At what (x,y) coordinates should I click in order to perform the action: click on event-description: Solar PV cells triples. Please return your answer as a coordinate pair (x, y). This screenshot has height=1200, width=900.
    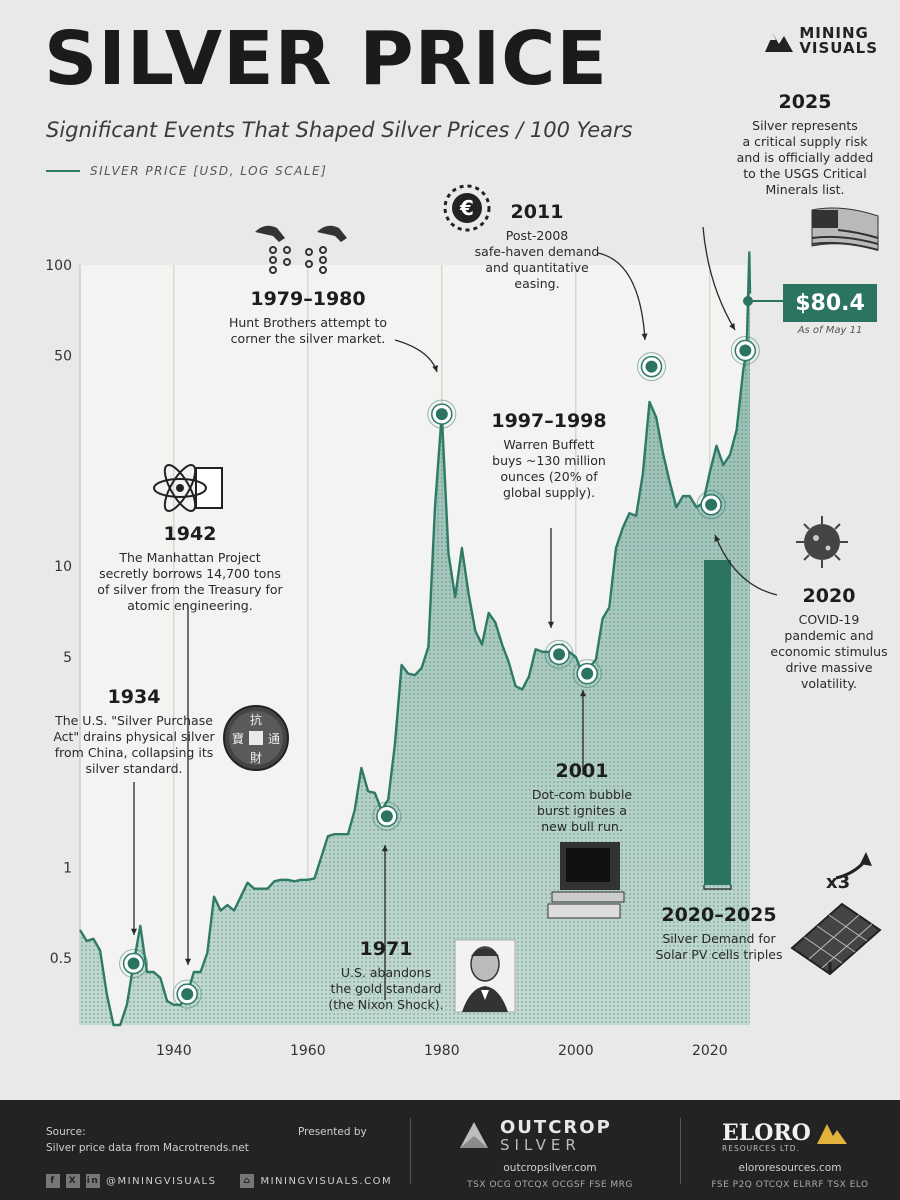
    Looking at the image, I should click on (718, 954).